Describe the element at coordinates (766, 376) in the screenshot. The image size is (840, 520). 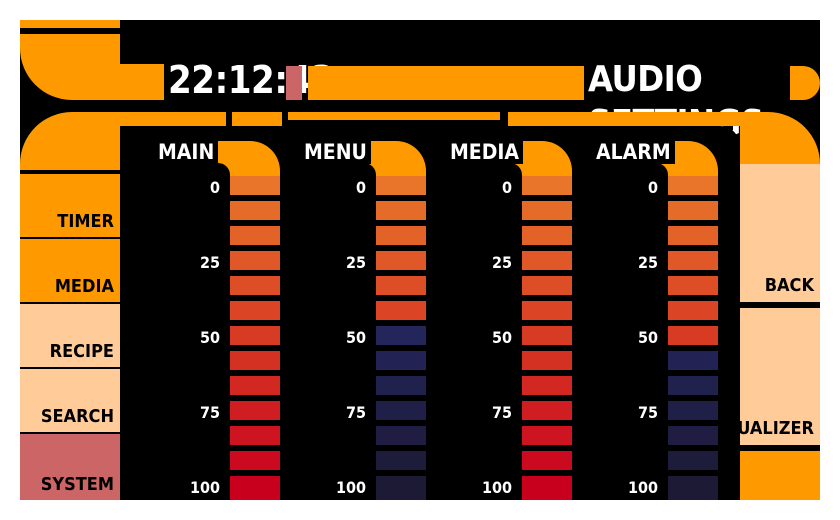
I see `equalizer-button: EQUALIZER` at that location.